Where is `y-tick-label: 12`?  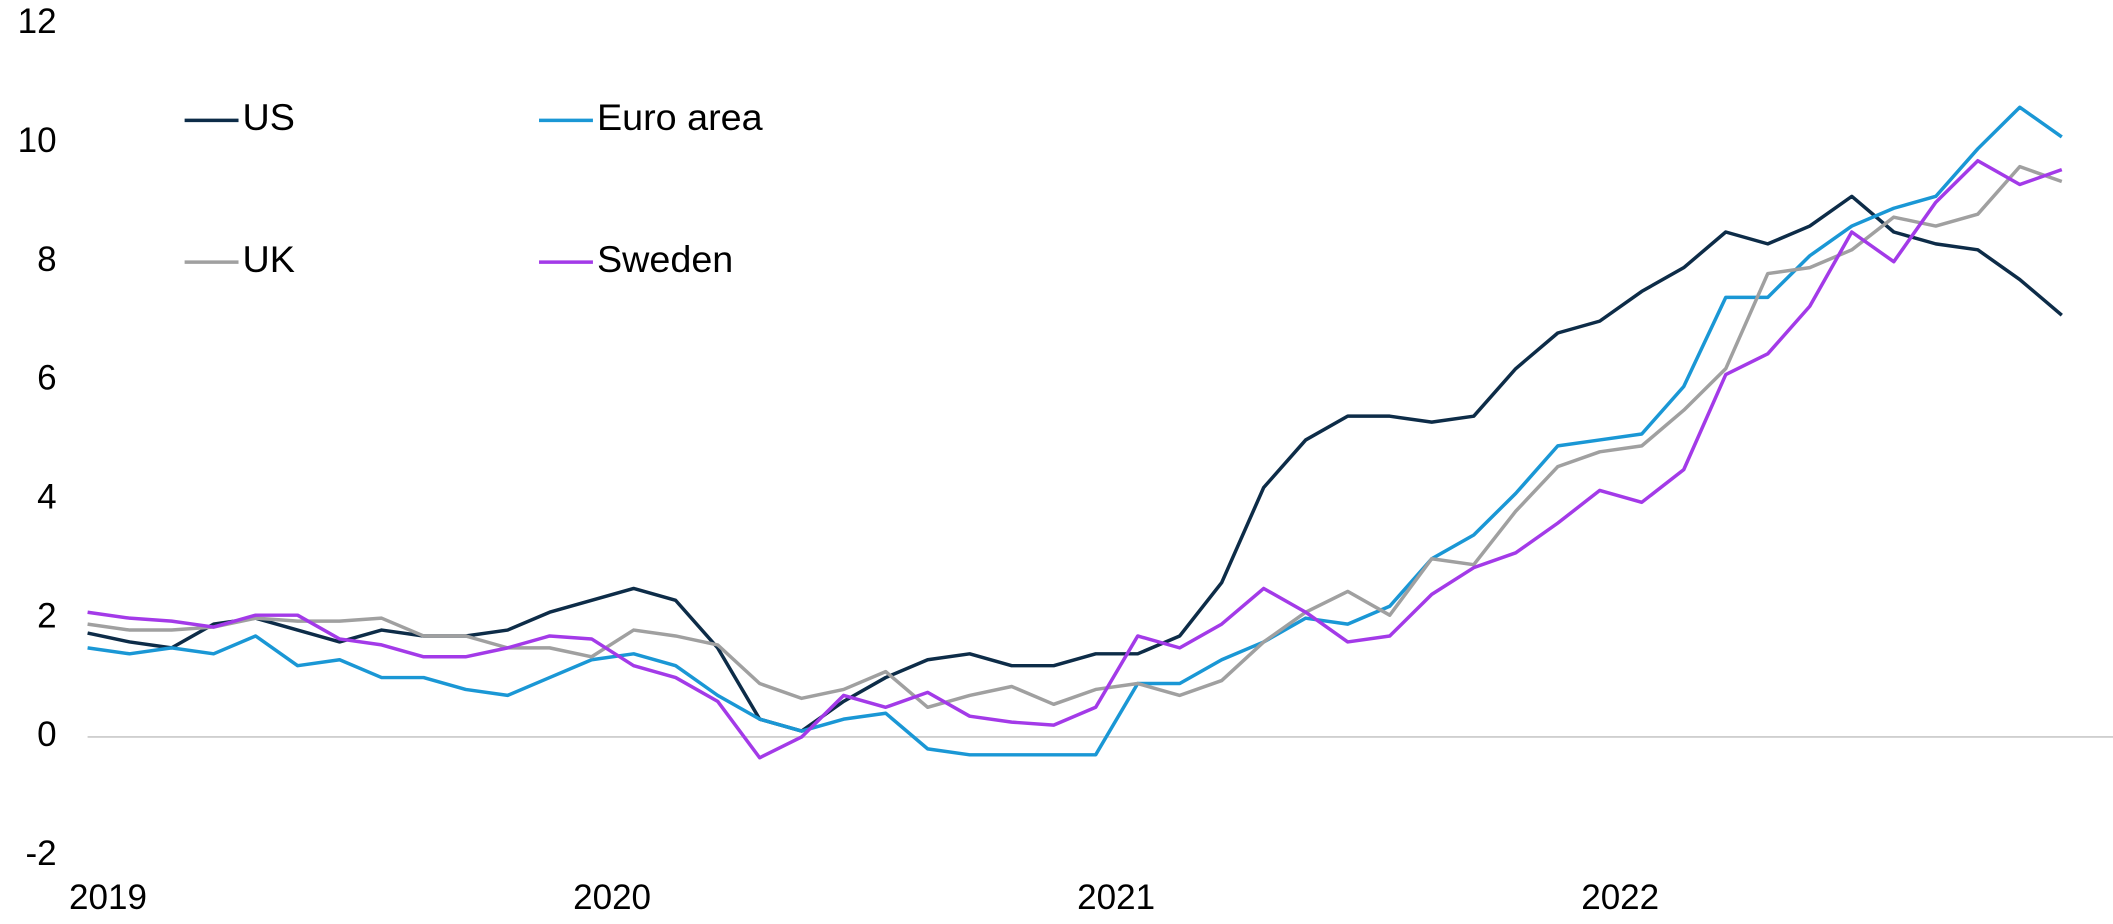
y-tick-label: 12 is located at coordinates (37, 21).